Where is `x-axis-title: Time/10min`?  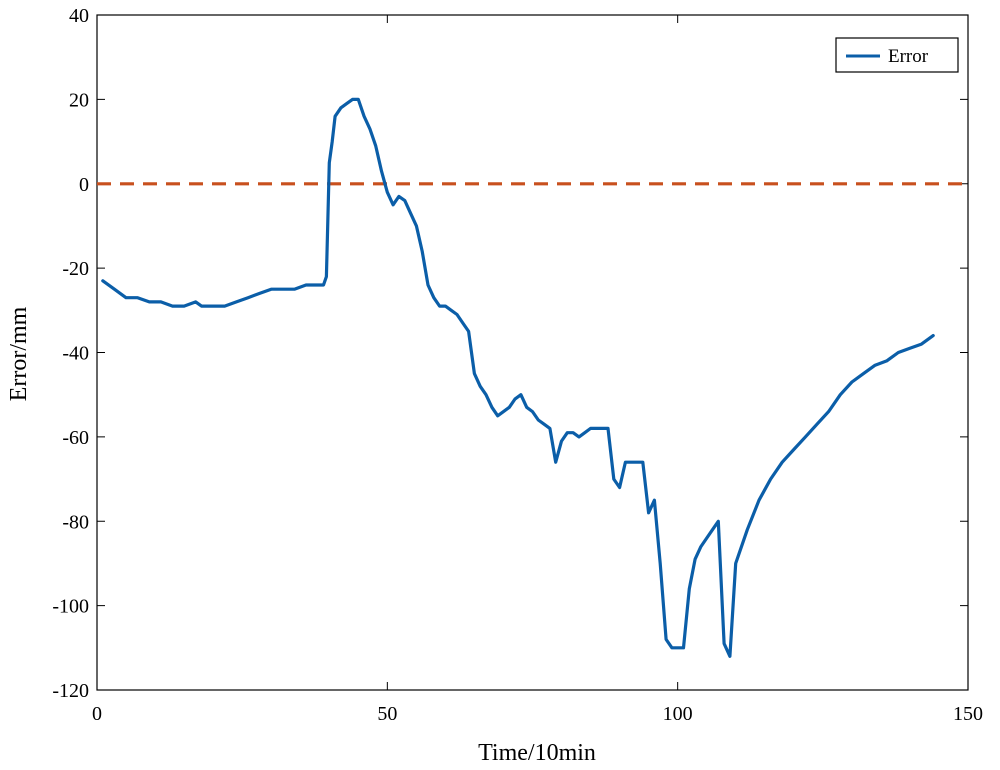
x-axis-title: Time/10min is located at coordinates (537, 753).